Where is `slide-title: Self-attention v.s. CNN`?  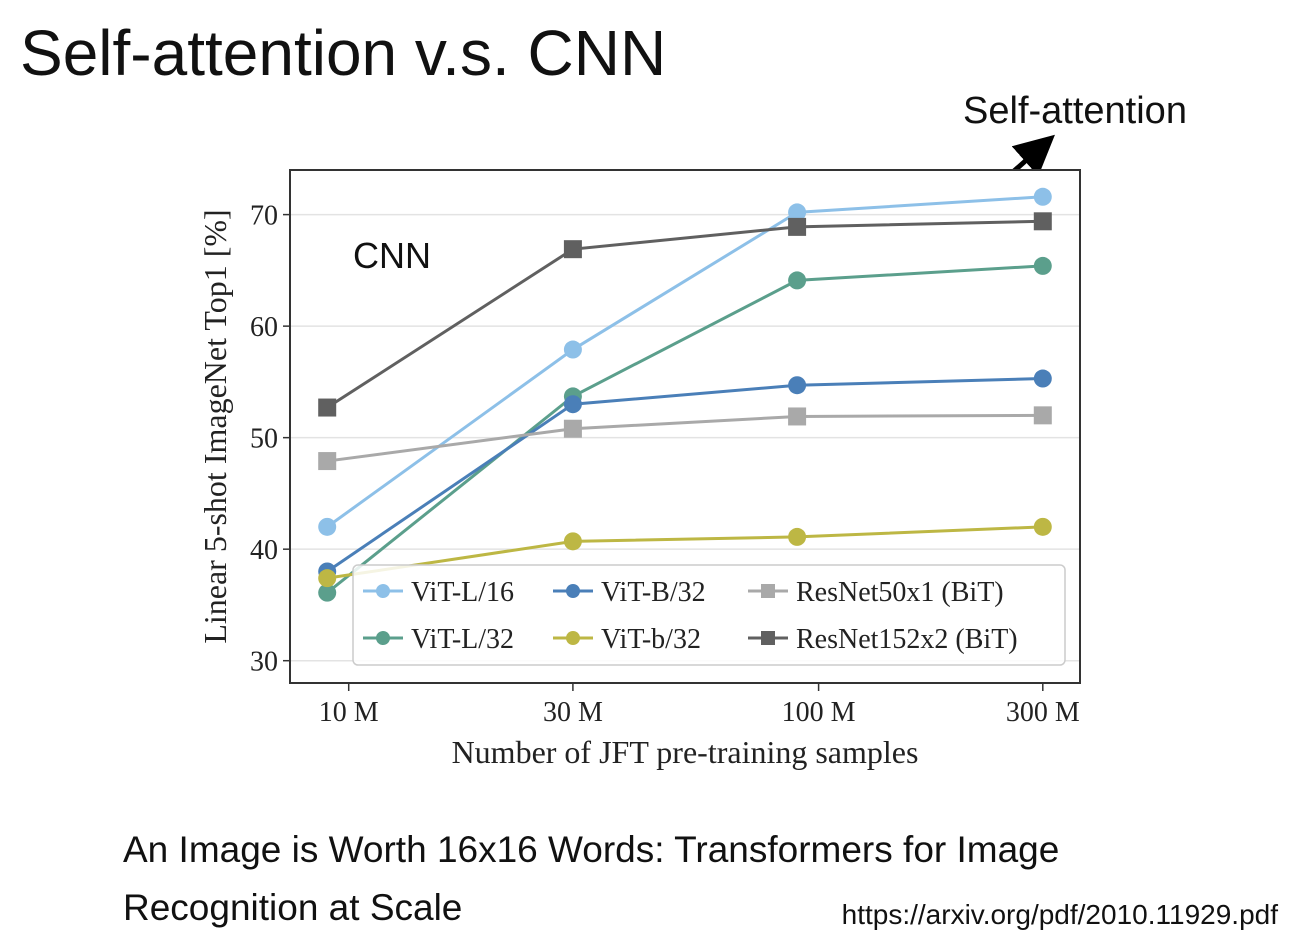
slide-title: Self-attention v.s. CNN is located at coordinates (343, 53).